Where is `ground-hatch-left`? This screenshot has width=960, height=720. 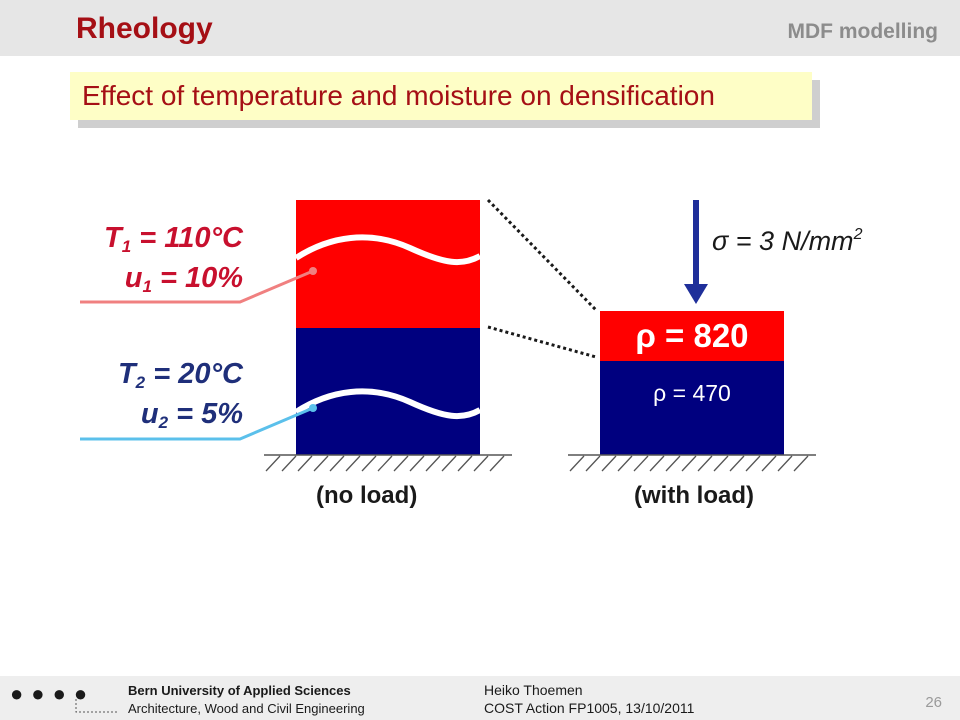 ground-hatch-left is located at coordinates (385, 463).